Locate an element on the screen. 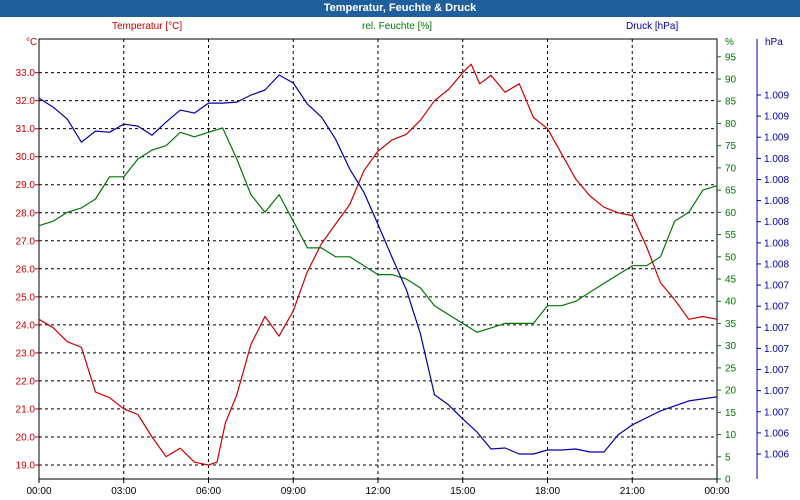 The image size is (800, 500). x-tick-time: 18:00 is located at coordinates (547, 491).